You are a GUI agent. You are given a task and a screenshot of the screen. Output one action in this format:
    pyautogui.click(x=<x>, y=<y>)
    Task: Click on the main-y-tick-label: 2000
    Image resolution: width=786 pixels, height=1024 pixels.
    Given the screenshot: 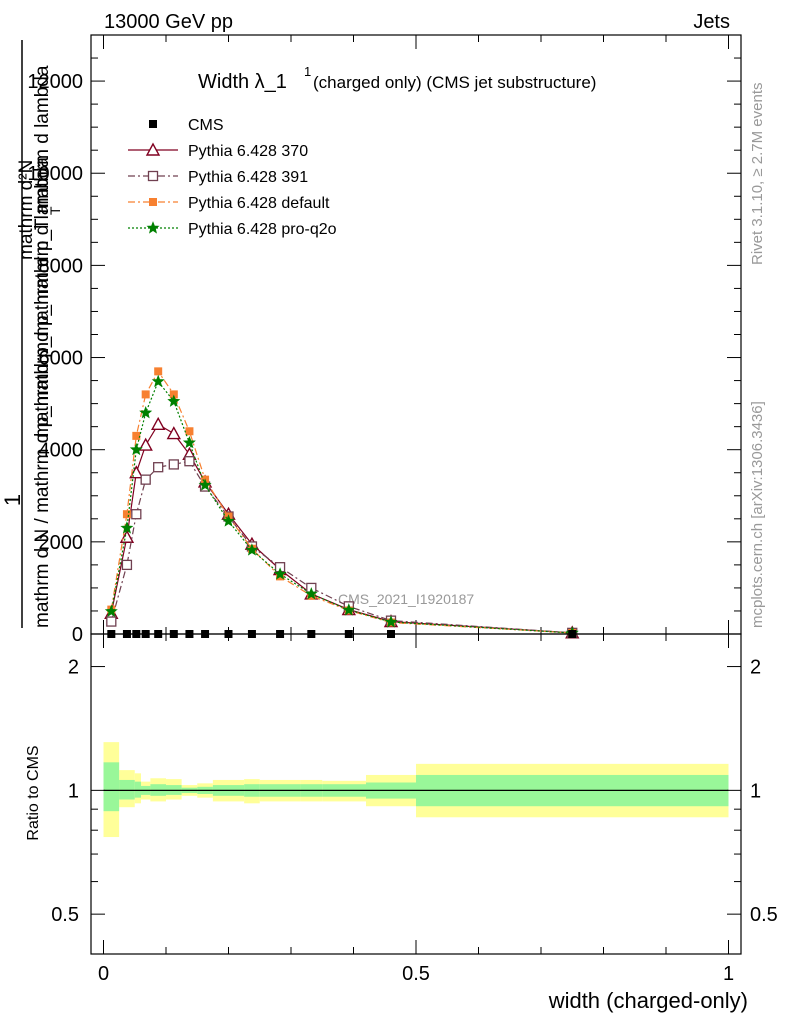 What is the action you would take?
    pyautogui.click(x=61, y=543)
    